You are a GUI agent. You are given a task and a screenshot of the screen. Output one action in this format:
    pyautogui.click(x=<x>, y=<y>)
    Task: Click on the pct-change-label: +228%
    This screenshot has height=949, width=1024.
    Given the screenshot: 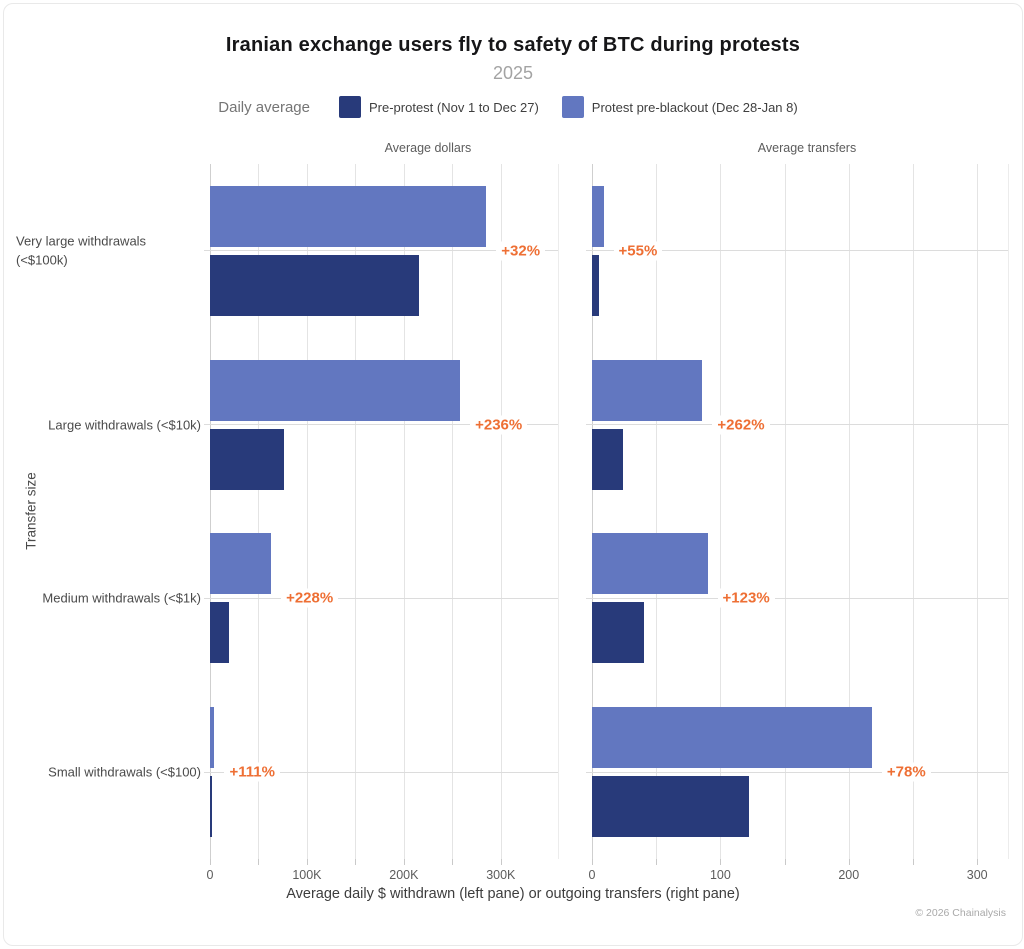 What is the action you would take?
    pyautogui.click(x=310, y=598)
    